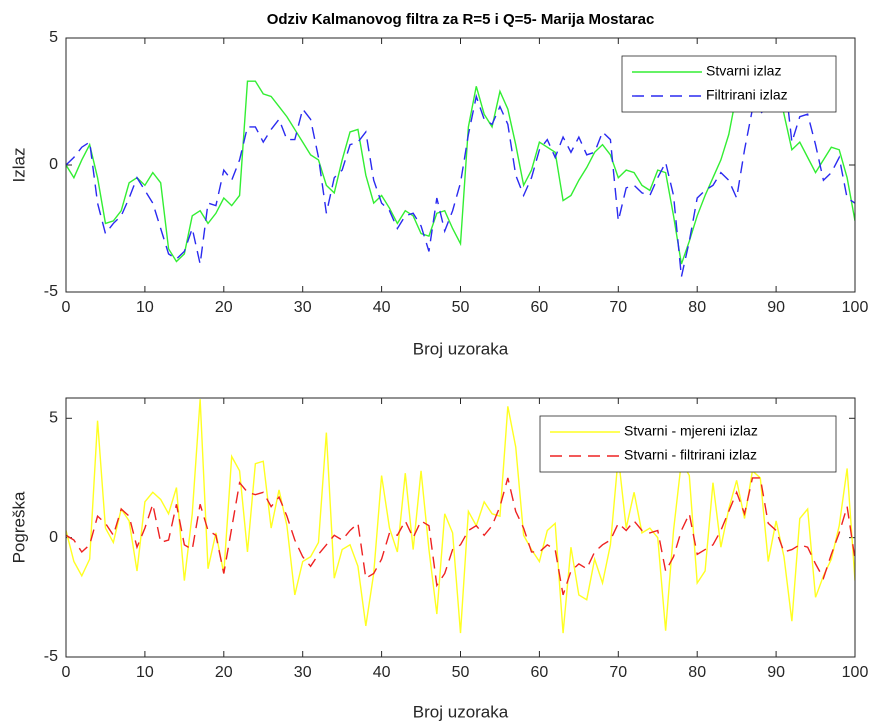 The height and width of the screenshot is (724, 877). Describe the element at coordinates (460, 536) in the screenshot. I see `data-line` at that location.